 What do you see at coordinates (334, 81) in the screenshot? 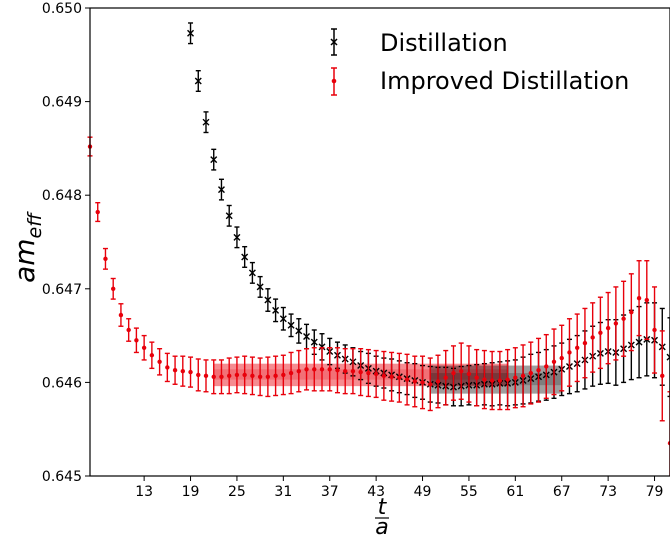
I see `legend-marker-improved` at bounding box center [334, 81].